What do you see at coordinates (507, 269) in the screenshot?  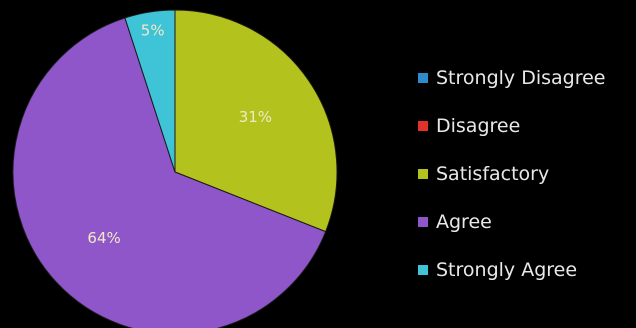 I see `legend-label-strongly-agree: Strongly Agree` at bounding box center [507, 269].